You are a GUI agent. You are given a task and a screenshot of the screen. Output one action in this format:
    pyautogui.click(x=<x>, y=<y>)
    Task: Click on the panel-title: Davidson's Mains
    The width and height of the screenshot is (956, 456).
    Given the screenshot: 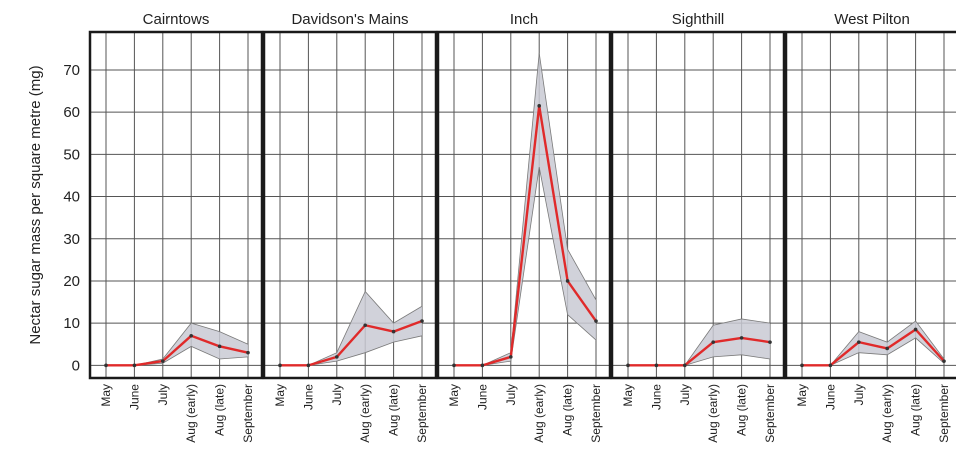 What is the action you would take?
    pyautogui.click(x=349, y=19)
    